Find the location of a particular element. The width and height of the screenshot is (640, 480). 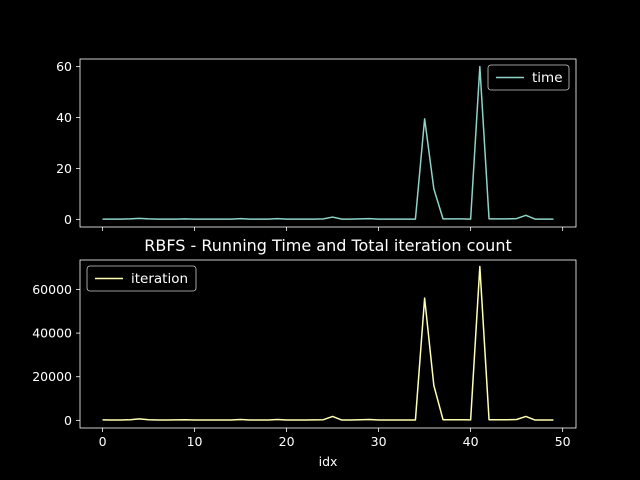

legend-label: iteration is located at coordinates (159, 279).